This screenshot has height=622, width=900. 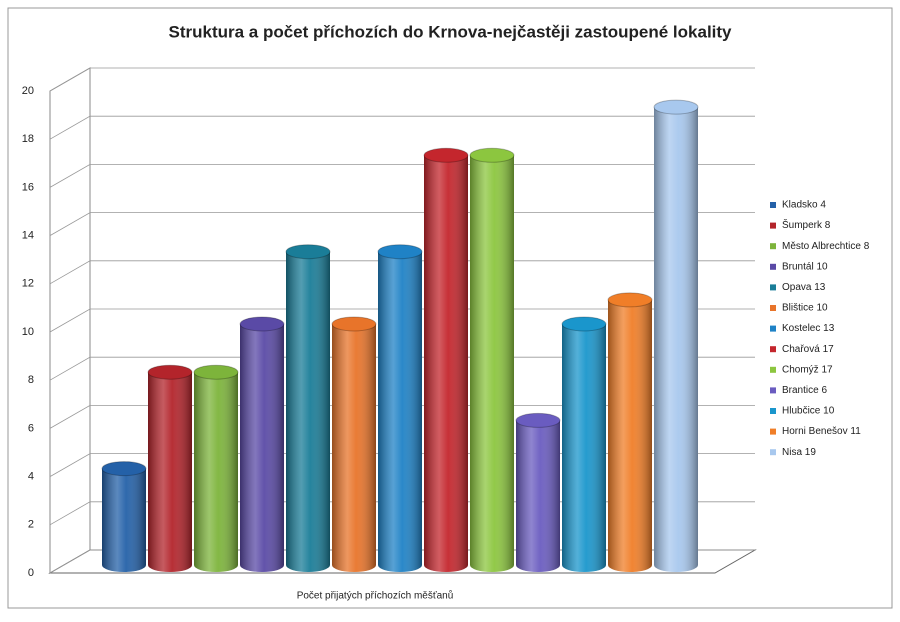 What do you see at coordinates (808, 328) in the screenshot?
I see `legend-label: Kostelec 13` at bounding box center [808, 328].